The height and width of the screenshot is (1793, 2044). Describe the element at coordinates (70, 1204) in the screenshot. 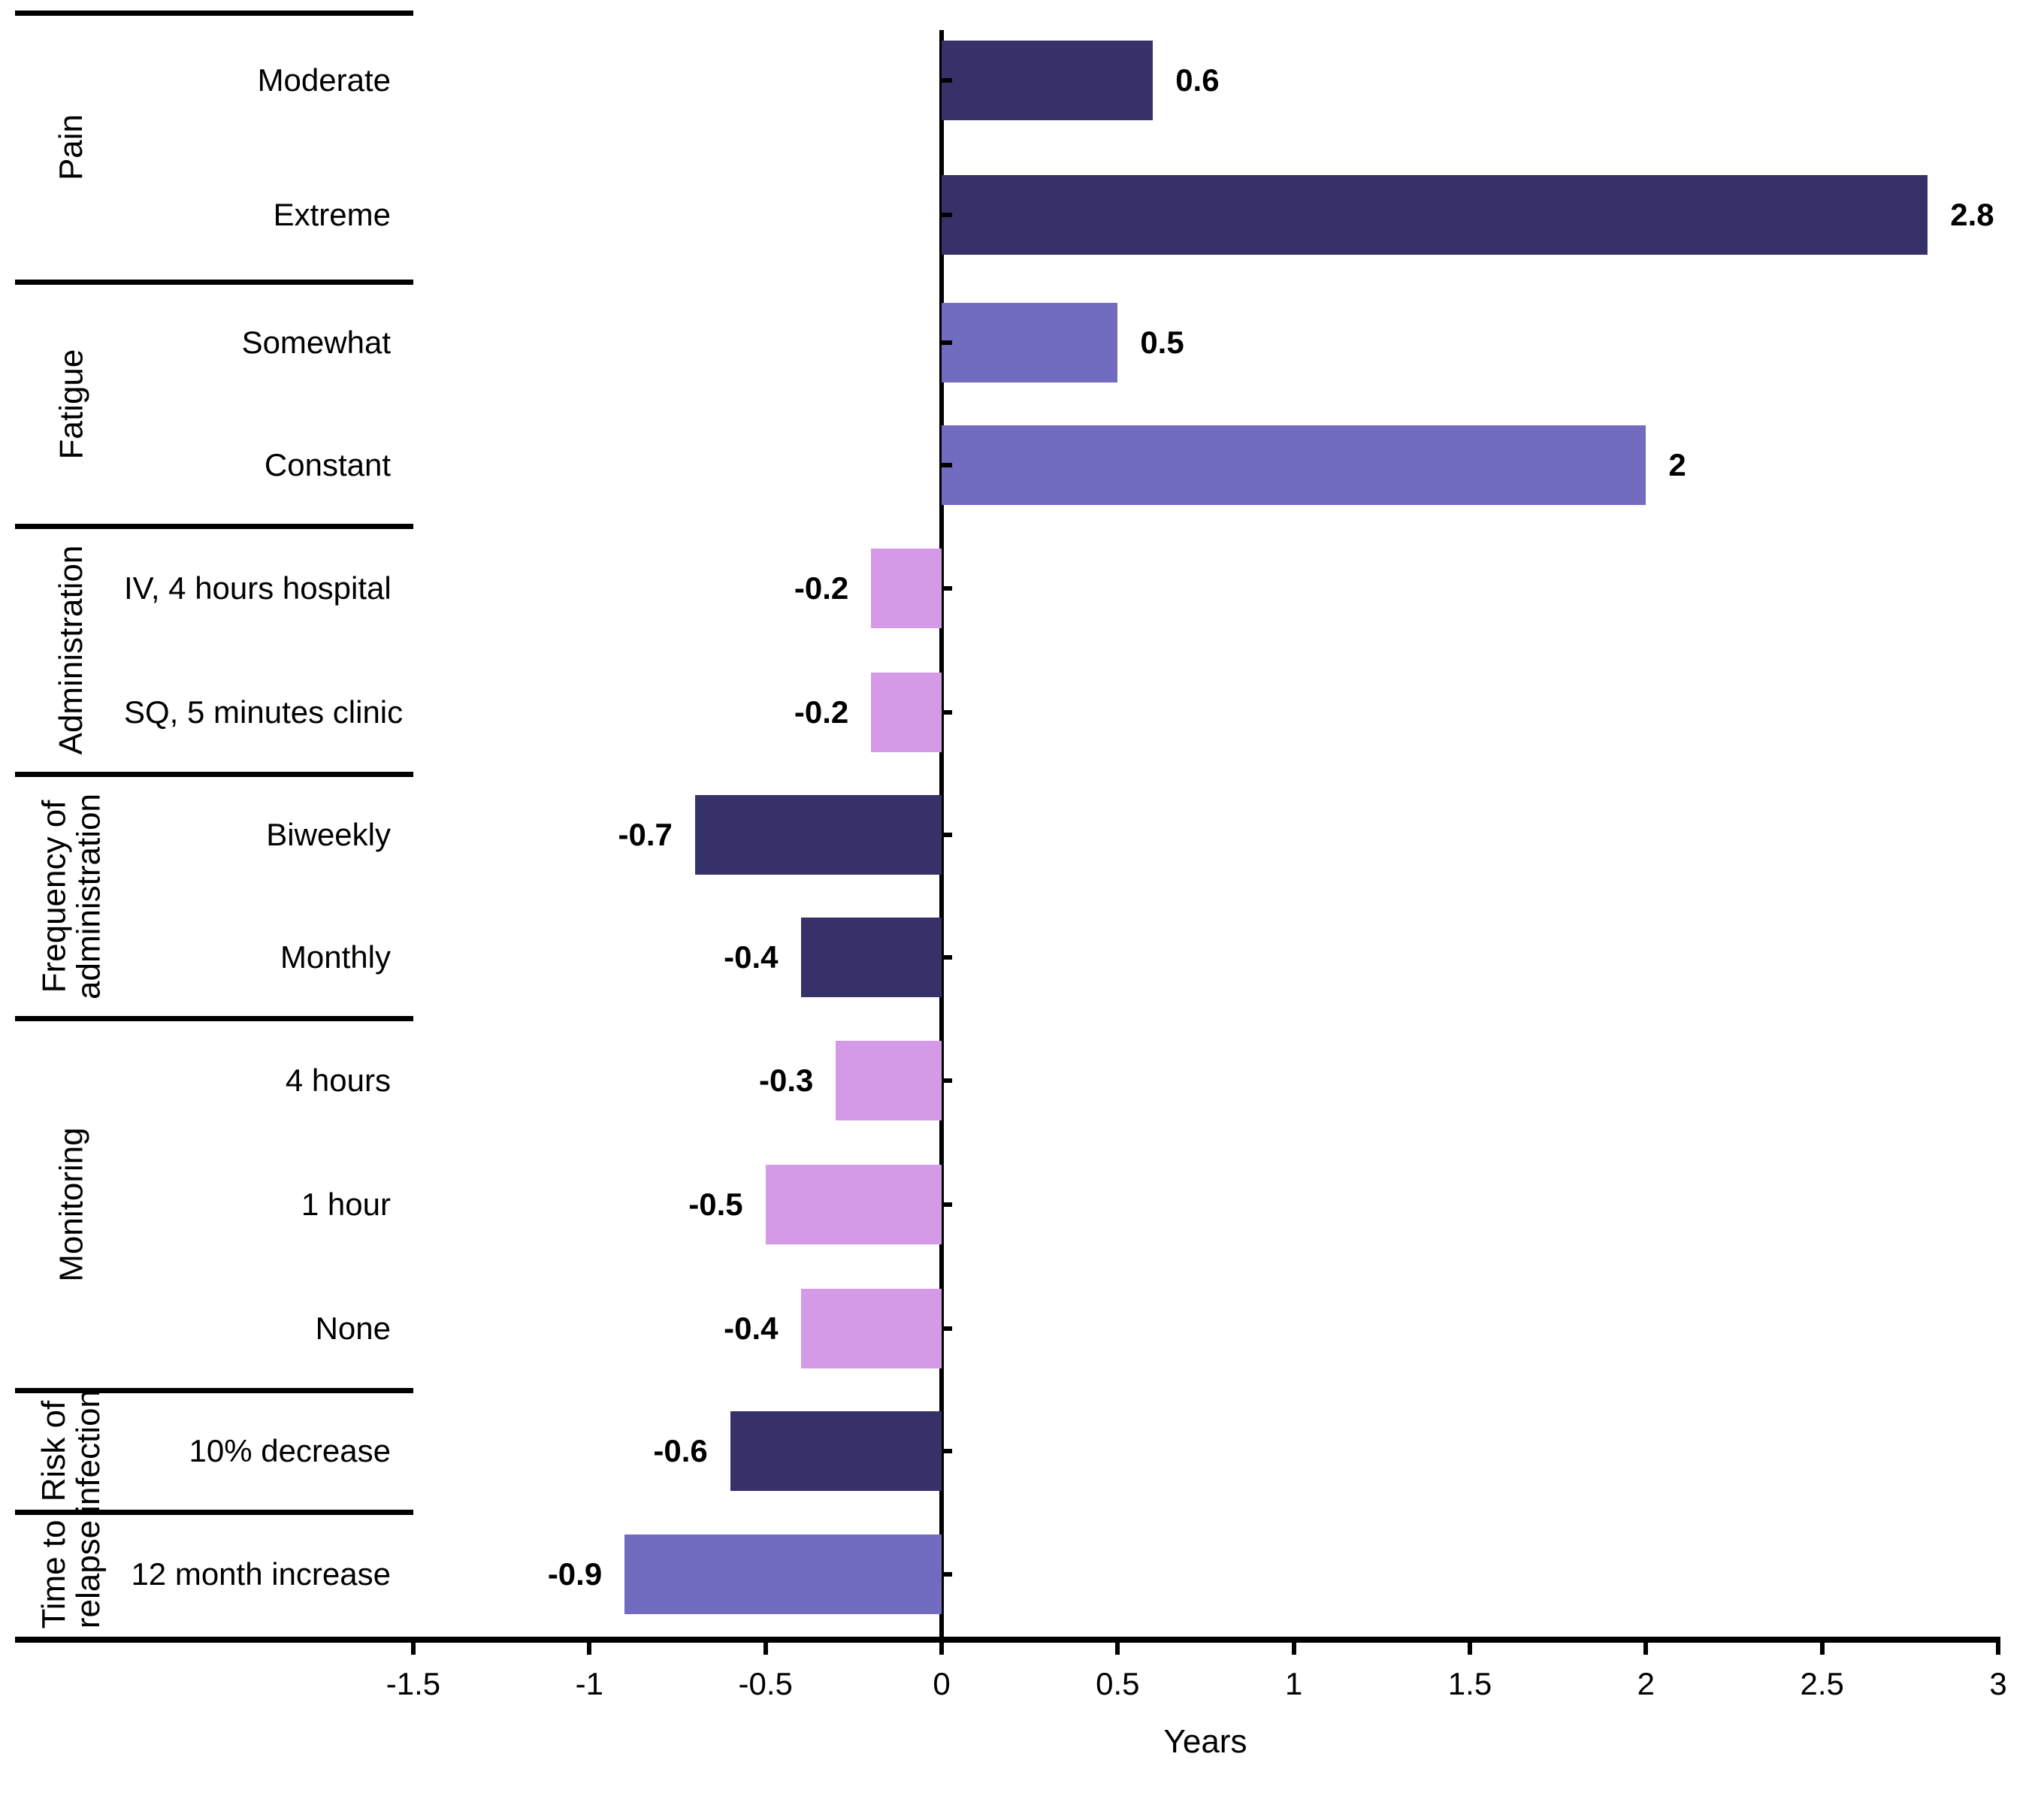

I see `attribute-group-label: Monitoring` at that location.